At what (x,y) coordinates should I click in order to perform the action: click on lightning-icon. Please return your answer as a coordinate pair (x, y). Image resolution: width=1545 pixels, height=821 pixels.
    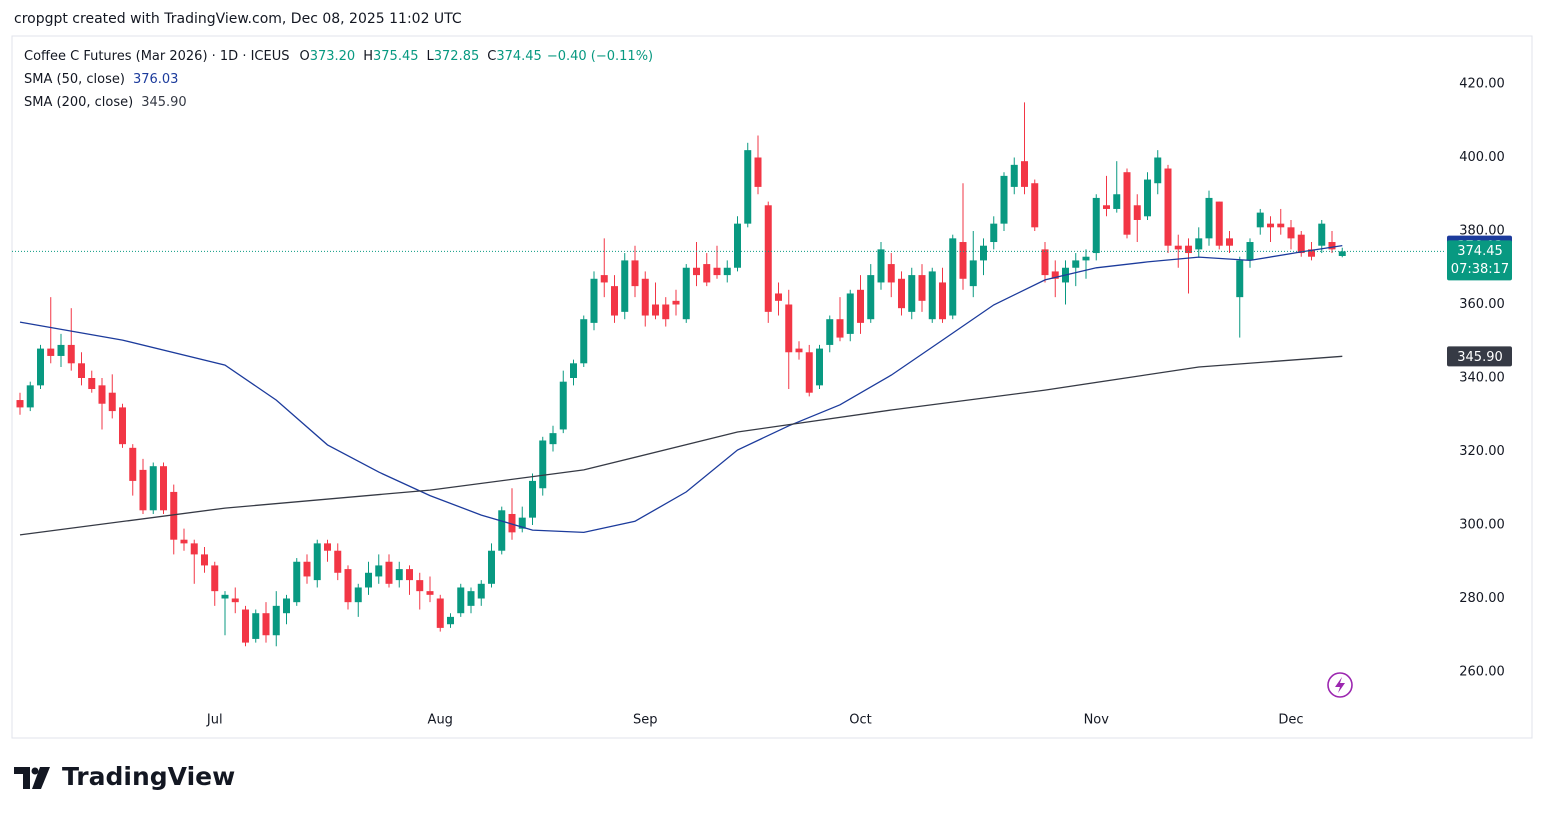
    Looking at the image, I should click on (1340, 685).